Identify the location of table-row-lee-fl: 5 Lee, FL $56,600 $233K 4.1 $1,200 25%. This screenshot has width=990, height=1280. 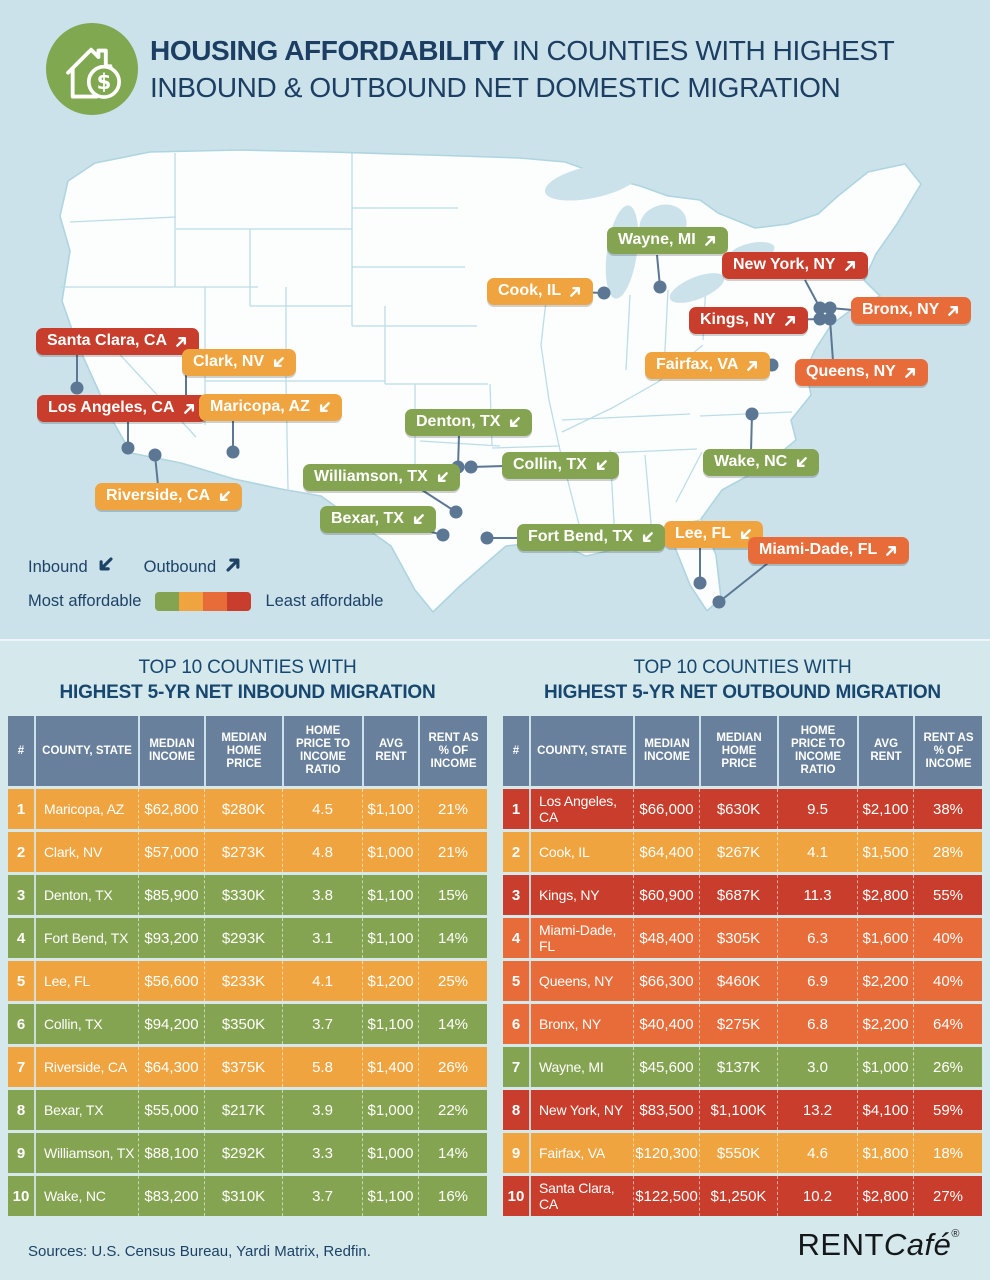
(247, 981).